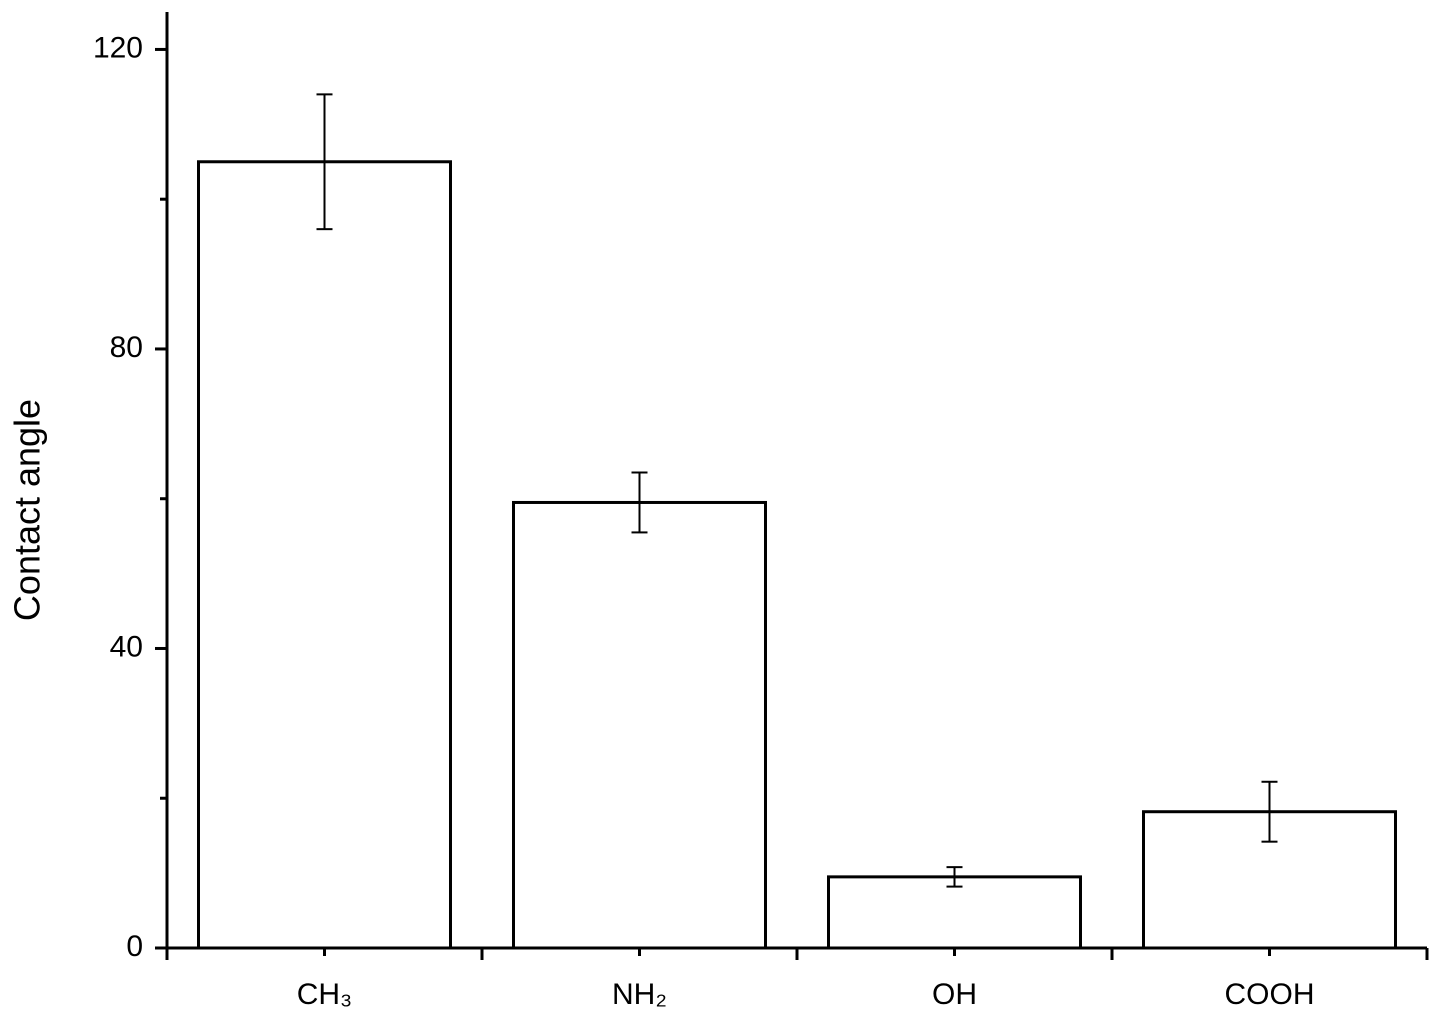 The width and height of the screenshot is (1441, 1028). Describe the element at coordinates (118, 47) in the screenshot. I see `y-tick-label: 120` at that location.